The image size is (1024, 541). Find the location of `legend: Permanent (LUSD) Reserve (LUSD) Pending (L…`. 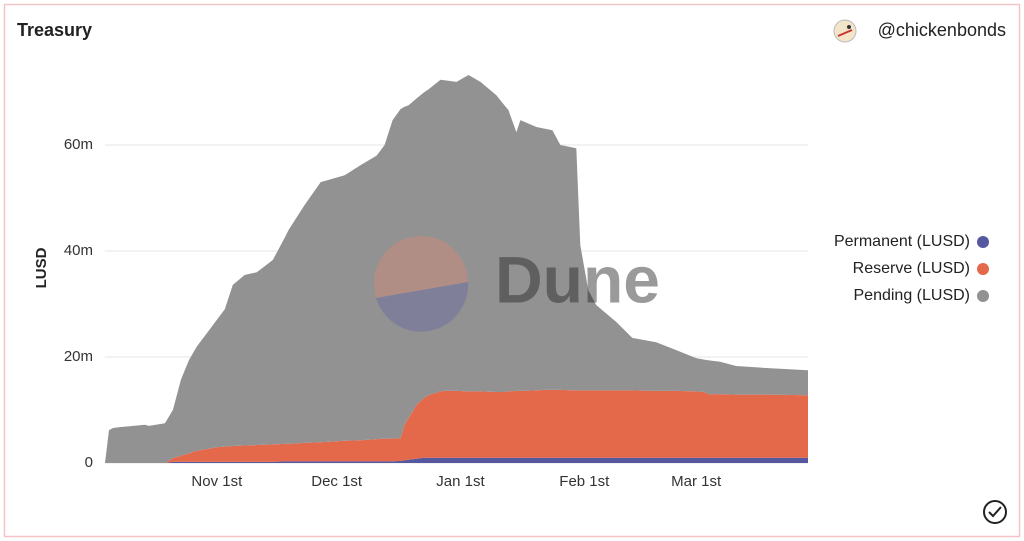

legend: Permanent (LUSD) Reserve (LUSD) Pending (L… is located at coordinates (911, 268).